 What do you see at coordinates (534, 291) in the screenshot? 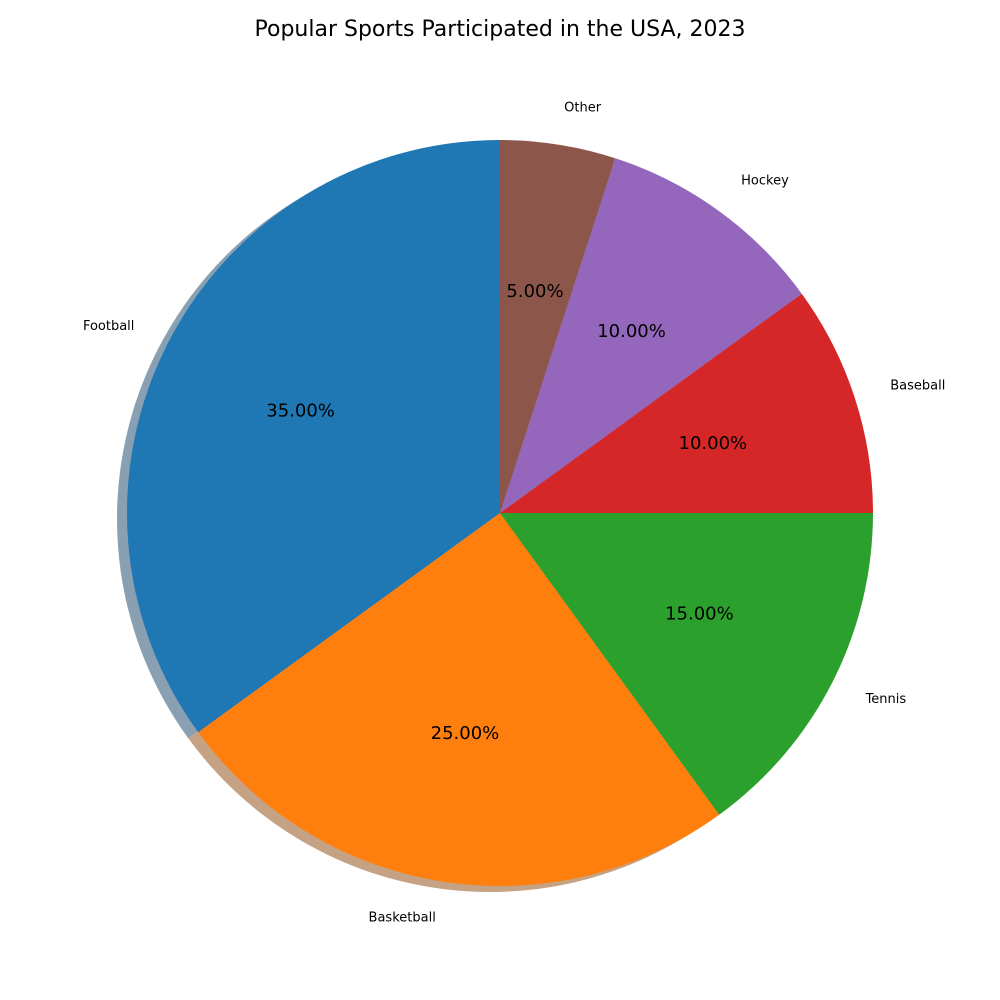
I see `pct-label-other: 5.00%` at bounding box center [534, 291].